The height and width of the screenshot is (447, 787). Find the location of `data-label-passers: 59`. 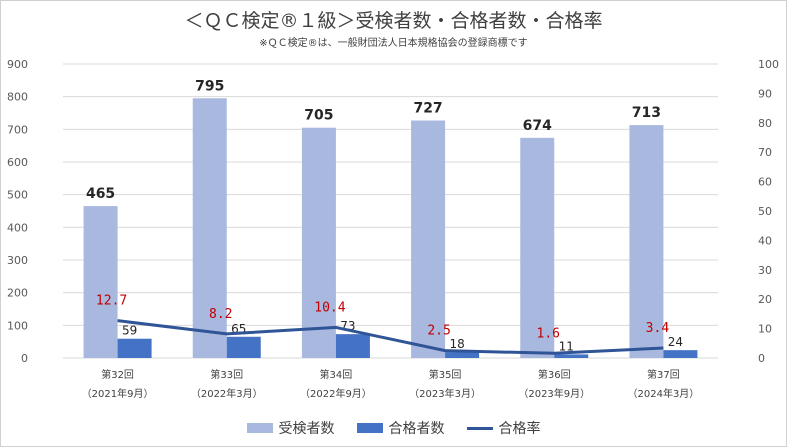

data-label-passers: 59 is located at coordinates (129, 331).